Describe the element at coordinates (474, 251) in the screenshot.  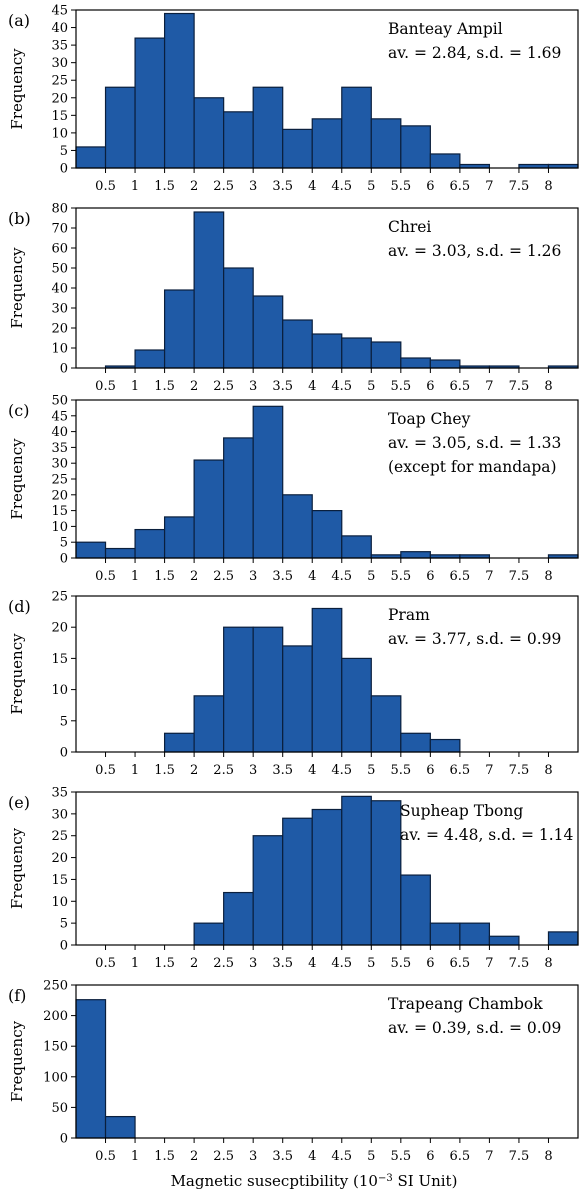
I see `stats-label: av. = 3.03, s.d. = 1.26` at that location.